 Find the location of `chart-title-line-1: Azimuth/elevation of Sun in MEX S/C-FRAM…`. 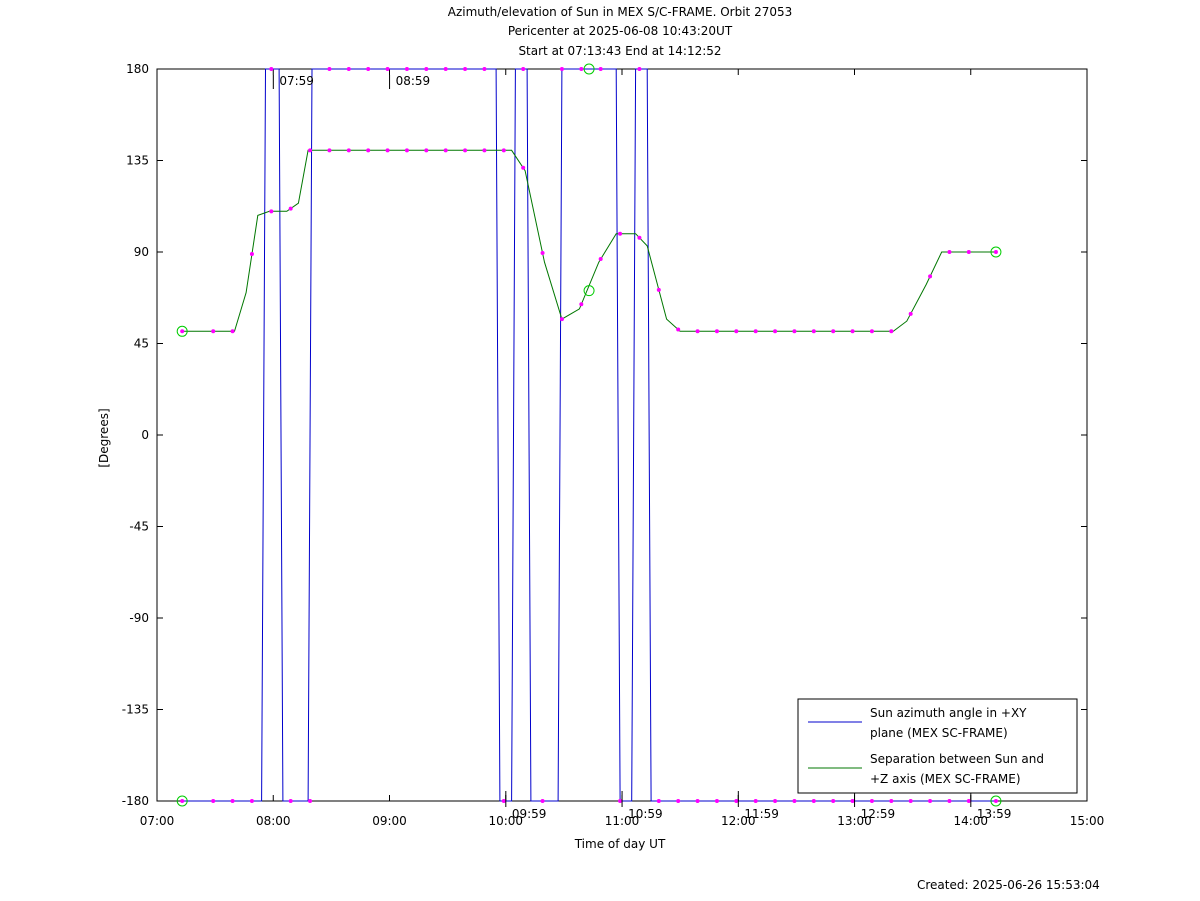

chart-title-line-1: Azimuth/elevation of Sun in MEX S/C-FRAM… is located at coordinates (620, 12).